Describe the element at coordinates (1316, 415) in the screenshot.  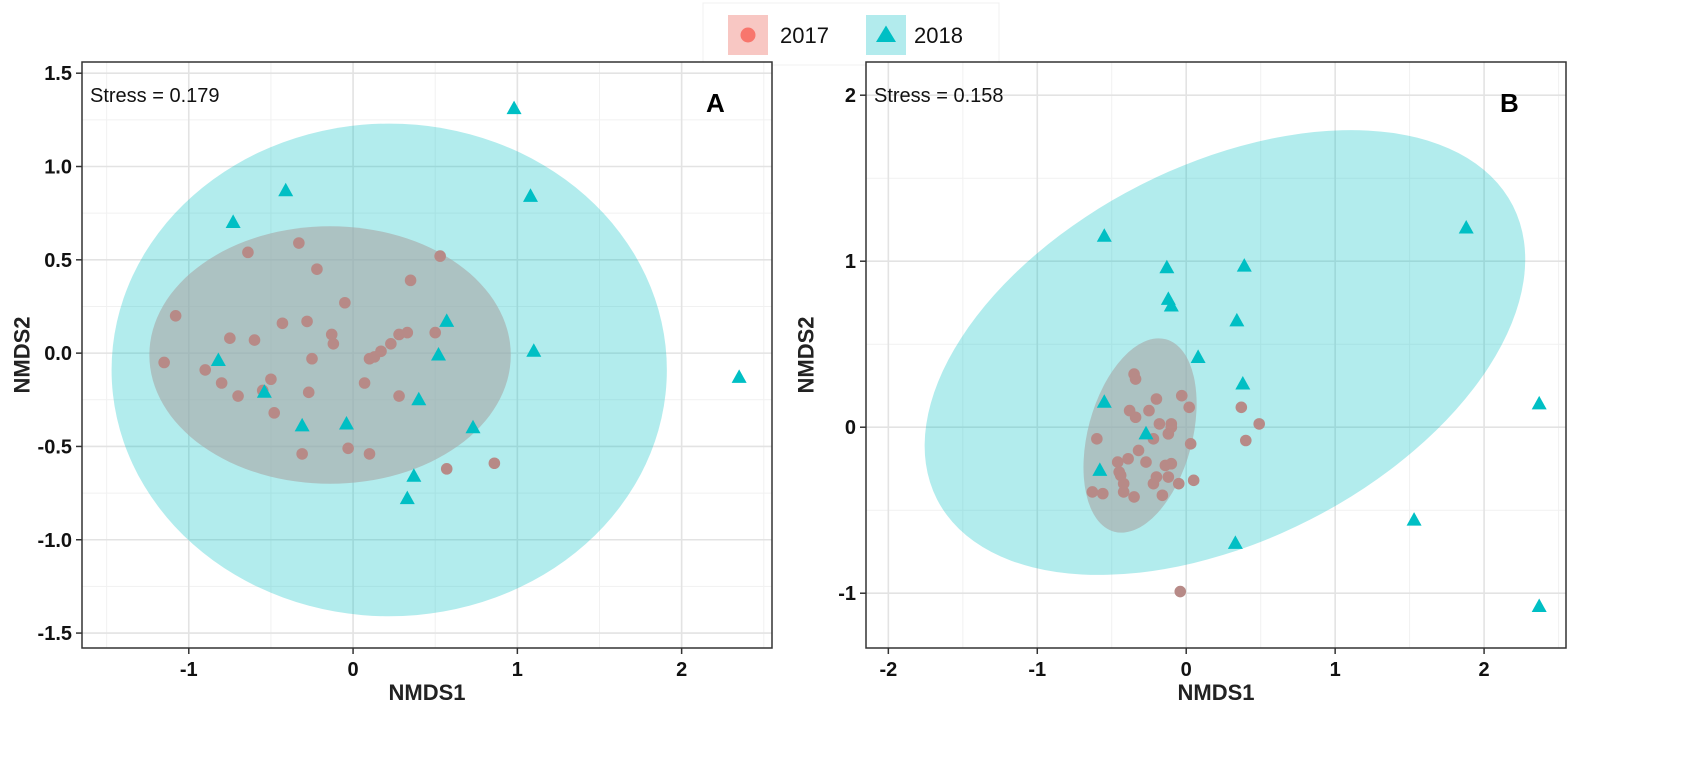
I see `points-b` at that location.